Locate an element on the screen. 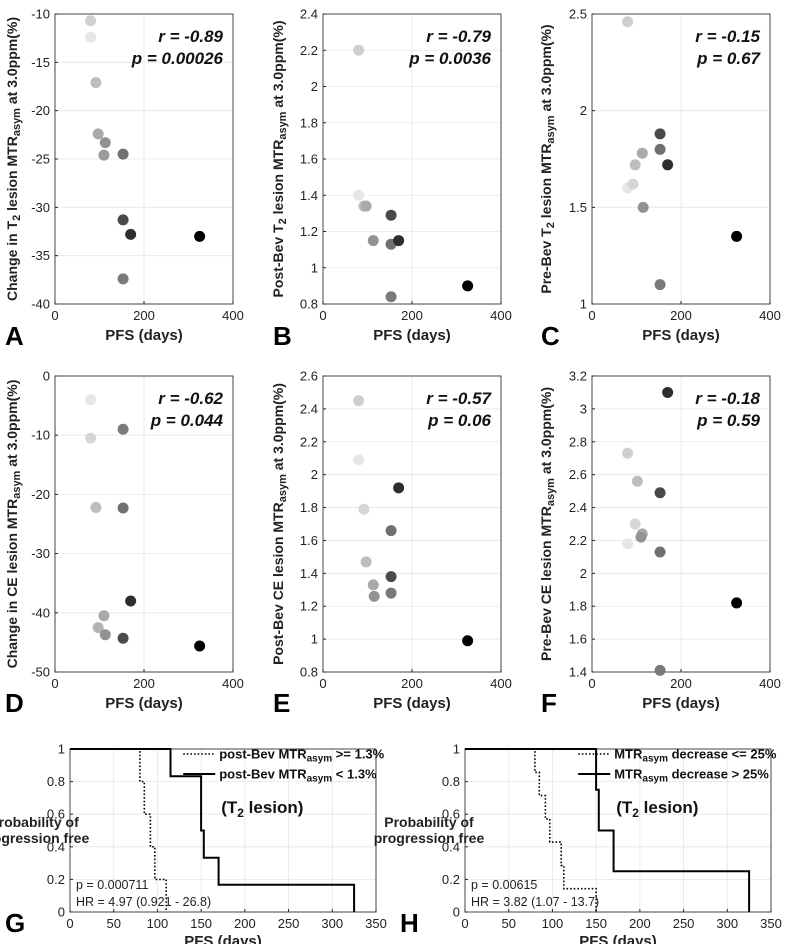 The height and width of the screenshot is (944, 800). y-tick-label: 2.6 is located at coordinates (578, 474).